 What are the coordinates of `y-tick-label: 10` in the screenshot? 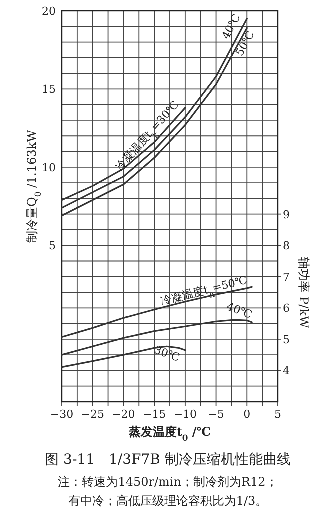 It's located at (49, 167).